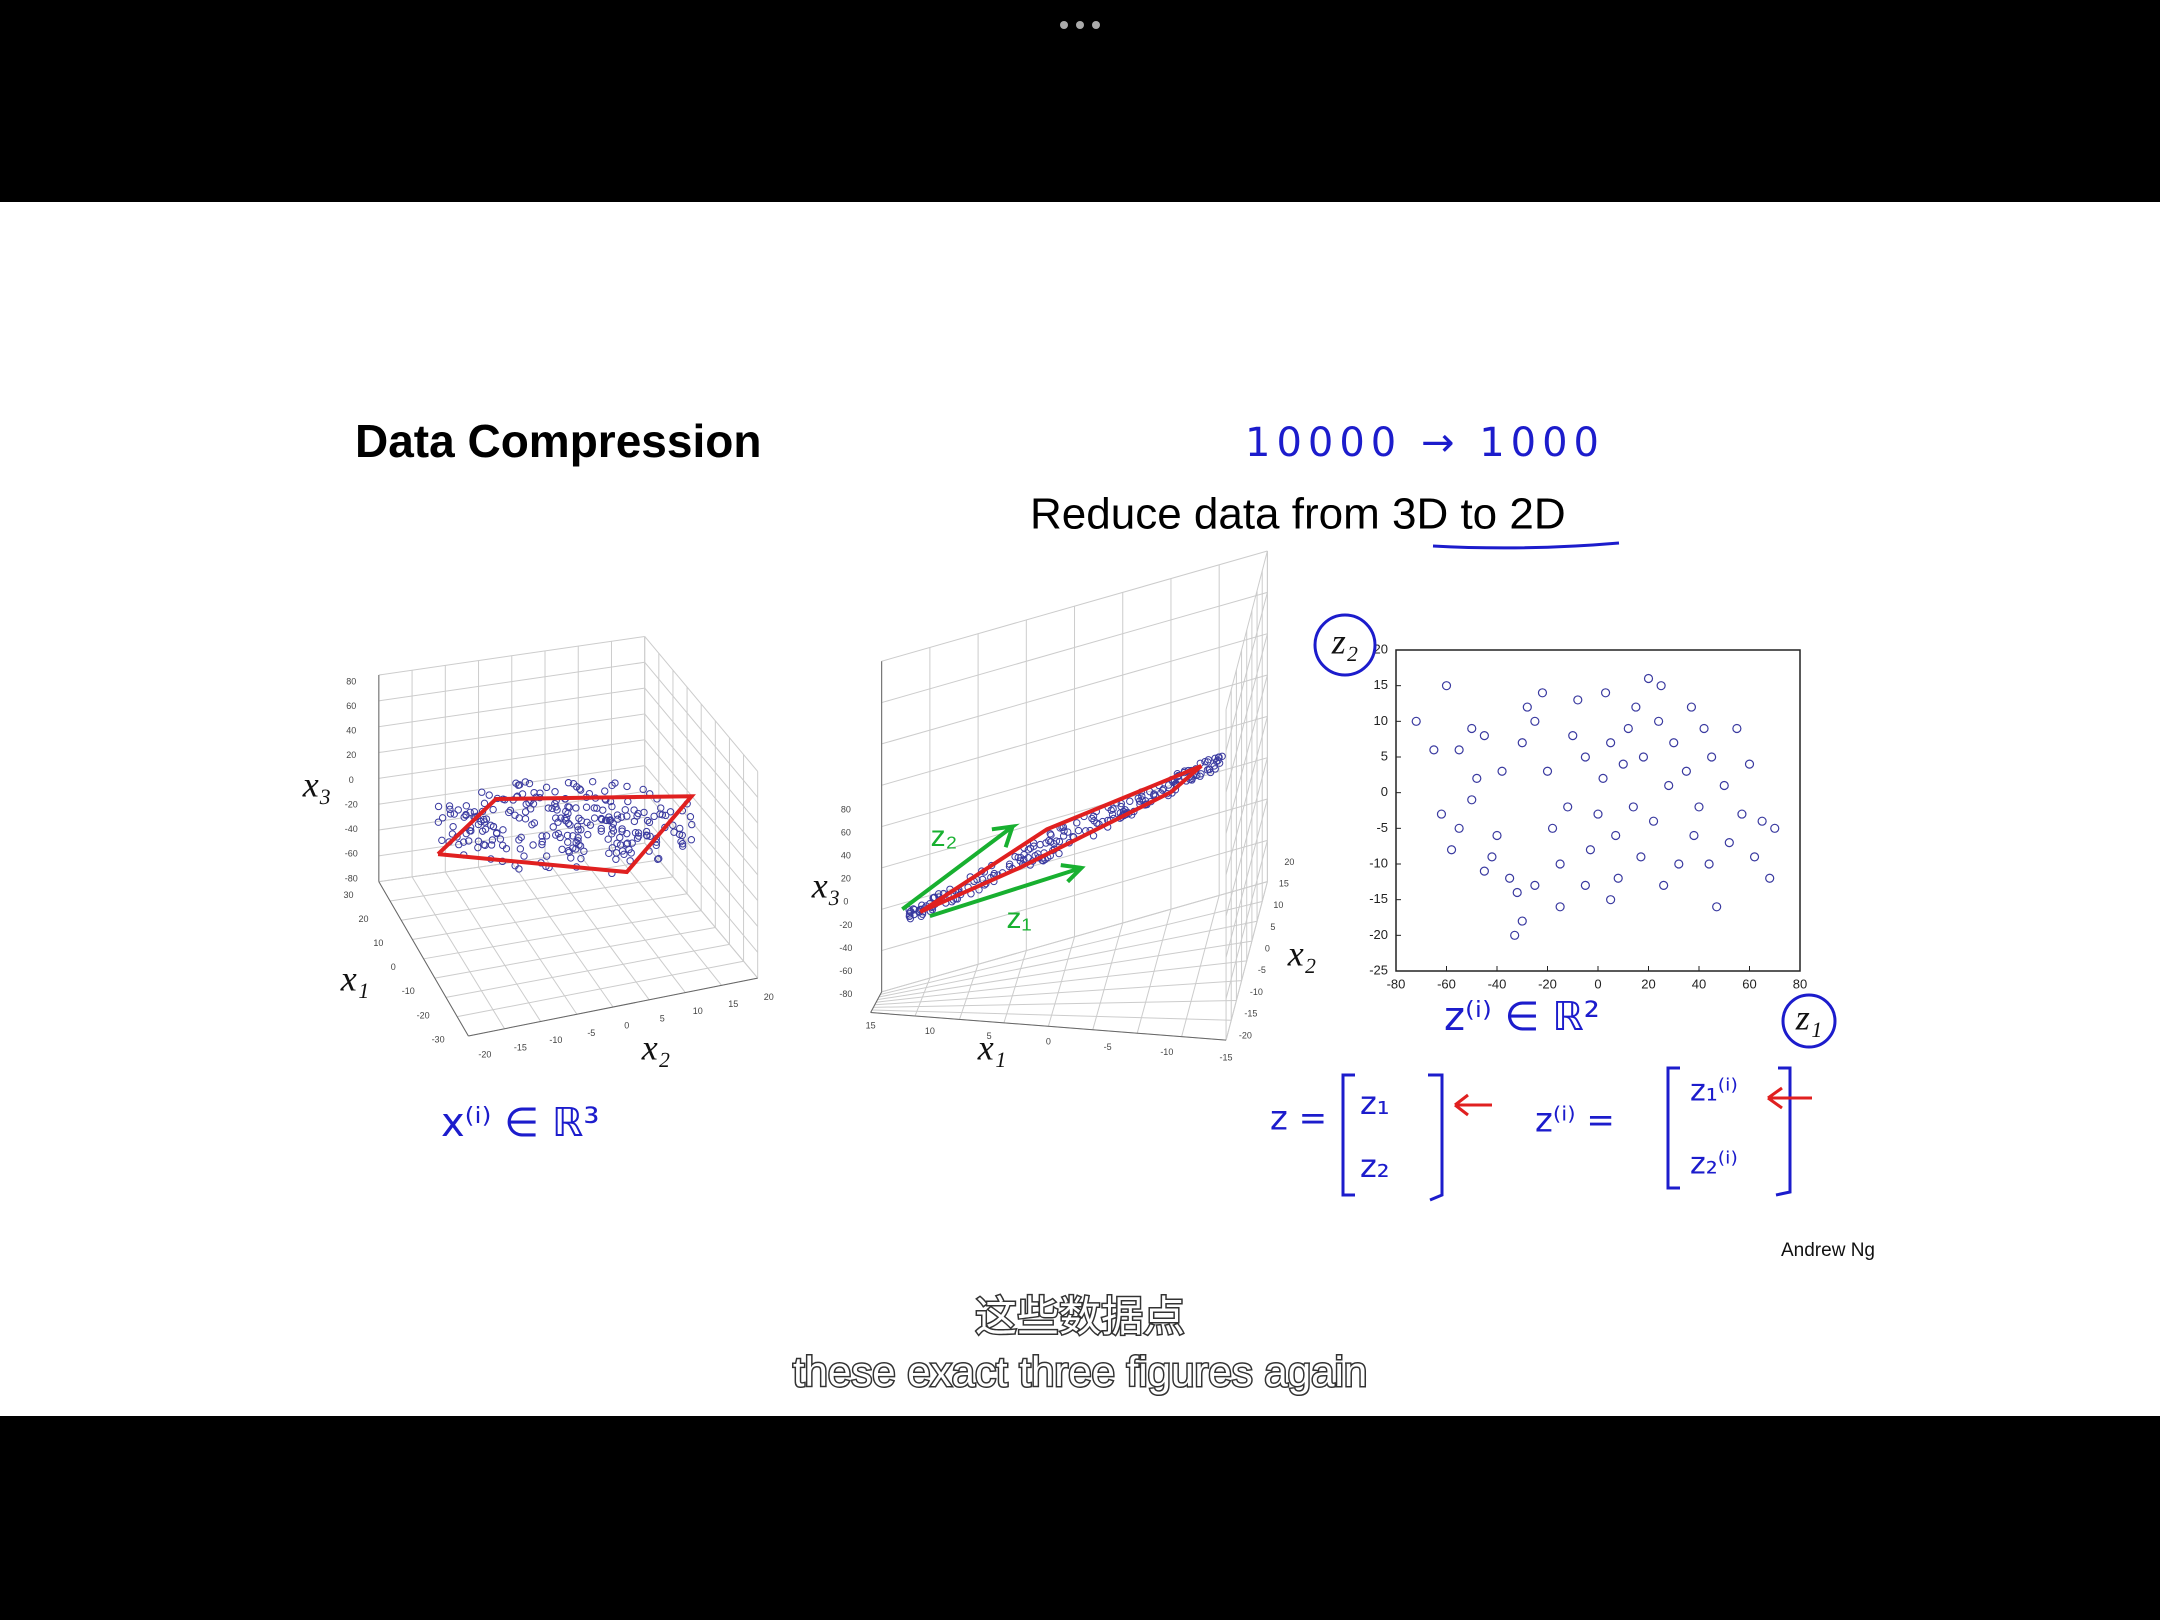 Image resolution: width=2160 pixels, height=1620 pixels. Describe the element at coordinates (1378, 969) in the screenshot. I see `y-tick-label: -25` at that location.